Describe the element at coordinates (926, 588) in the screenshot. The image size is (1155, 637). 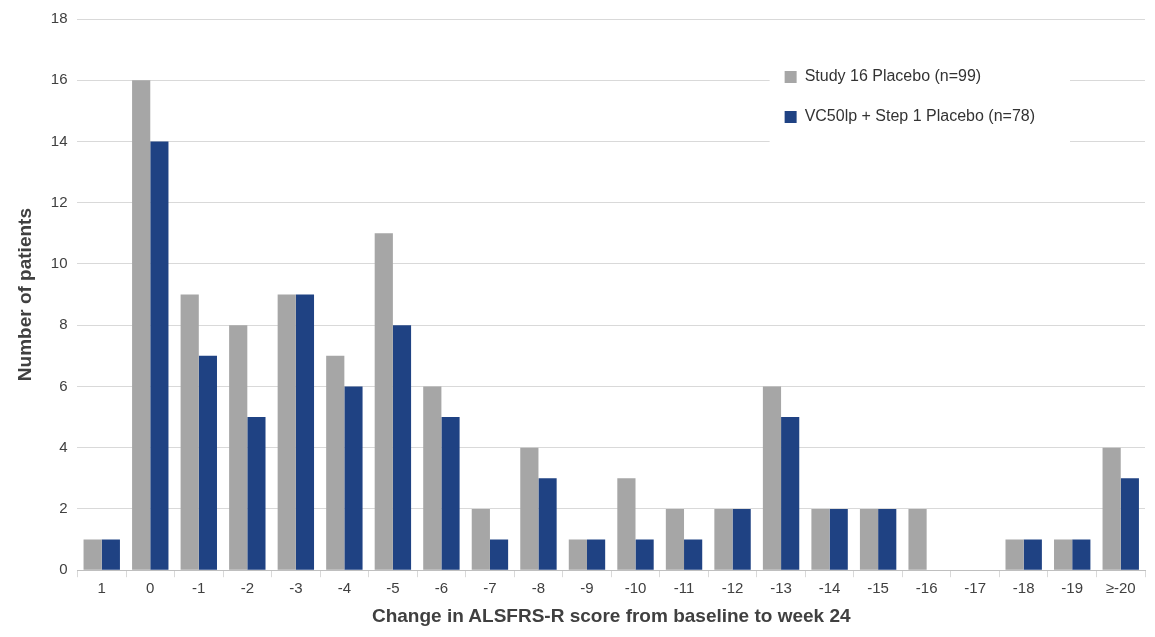
I see `x-tick-label: -16` at that location.